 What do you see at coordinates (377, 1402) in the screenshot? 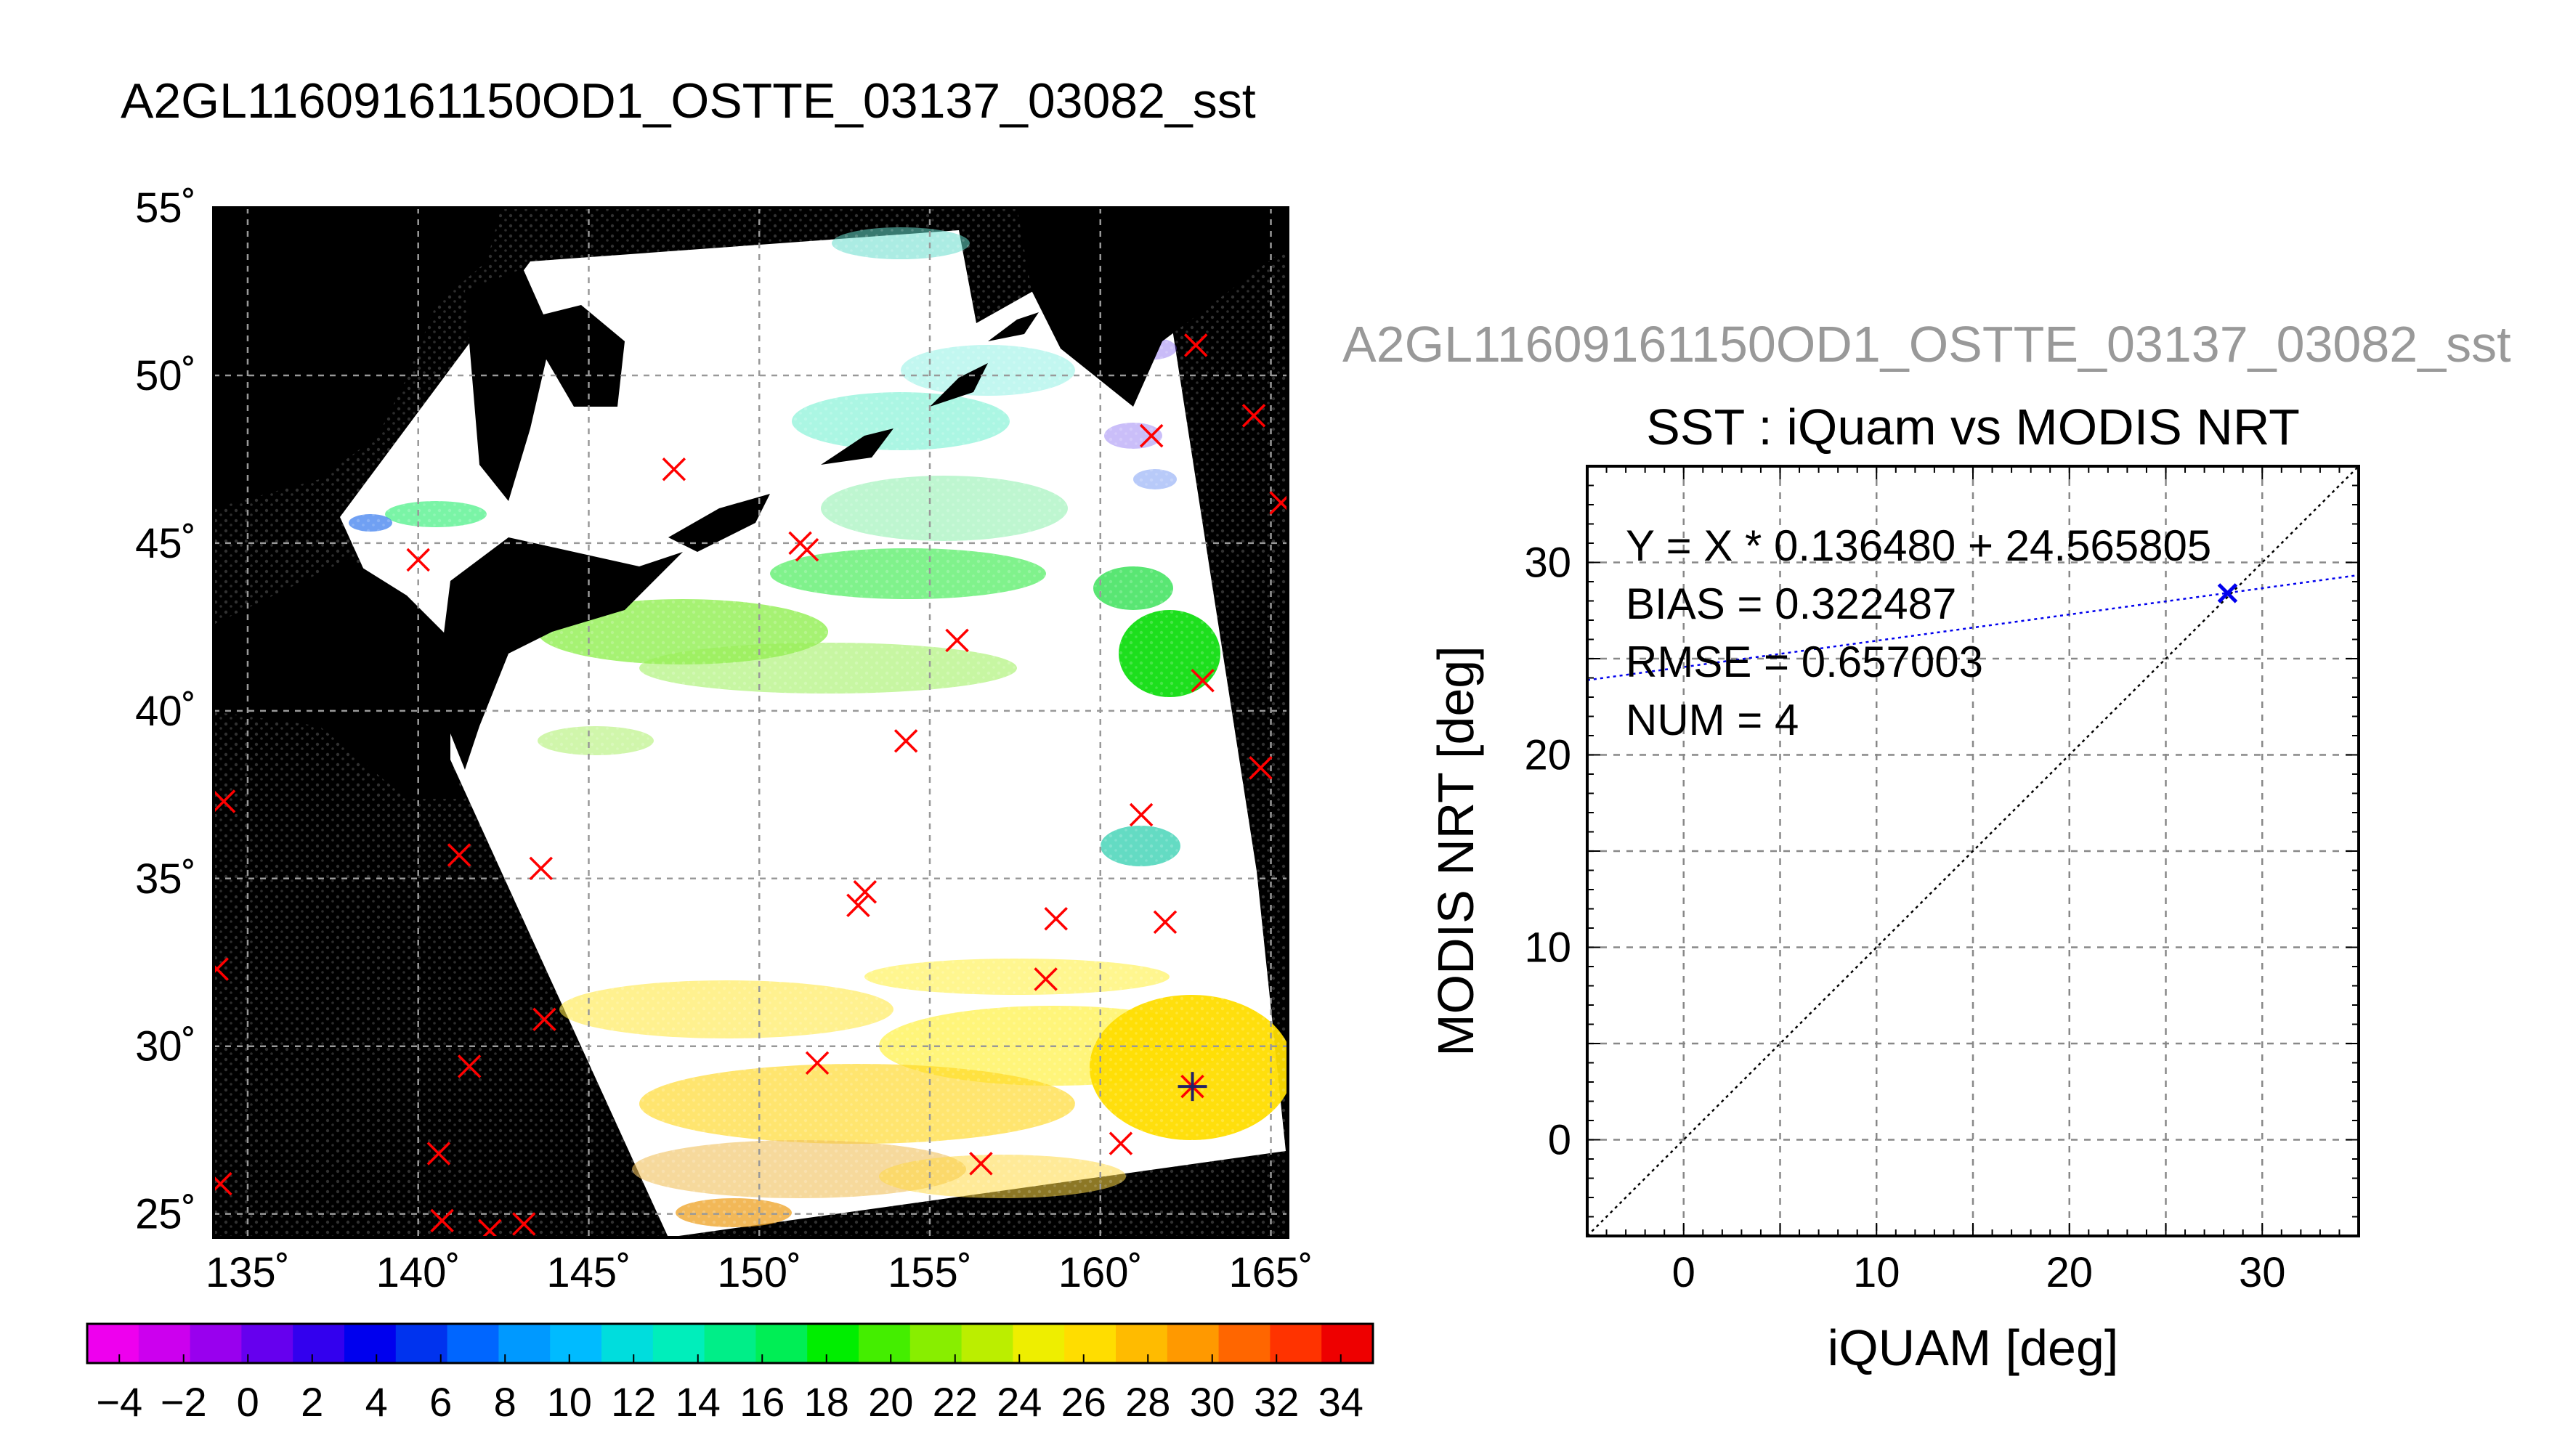
I see `colorbar-tick-label: 4` at bounding box center [377, 1402].